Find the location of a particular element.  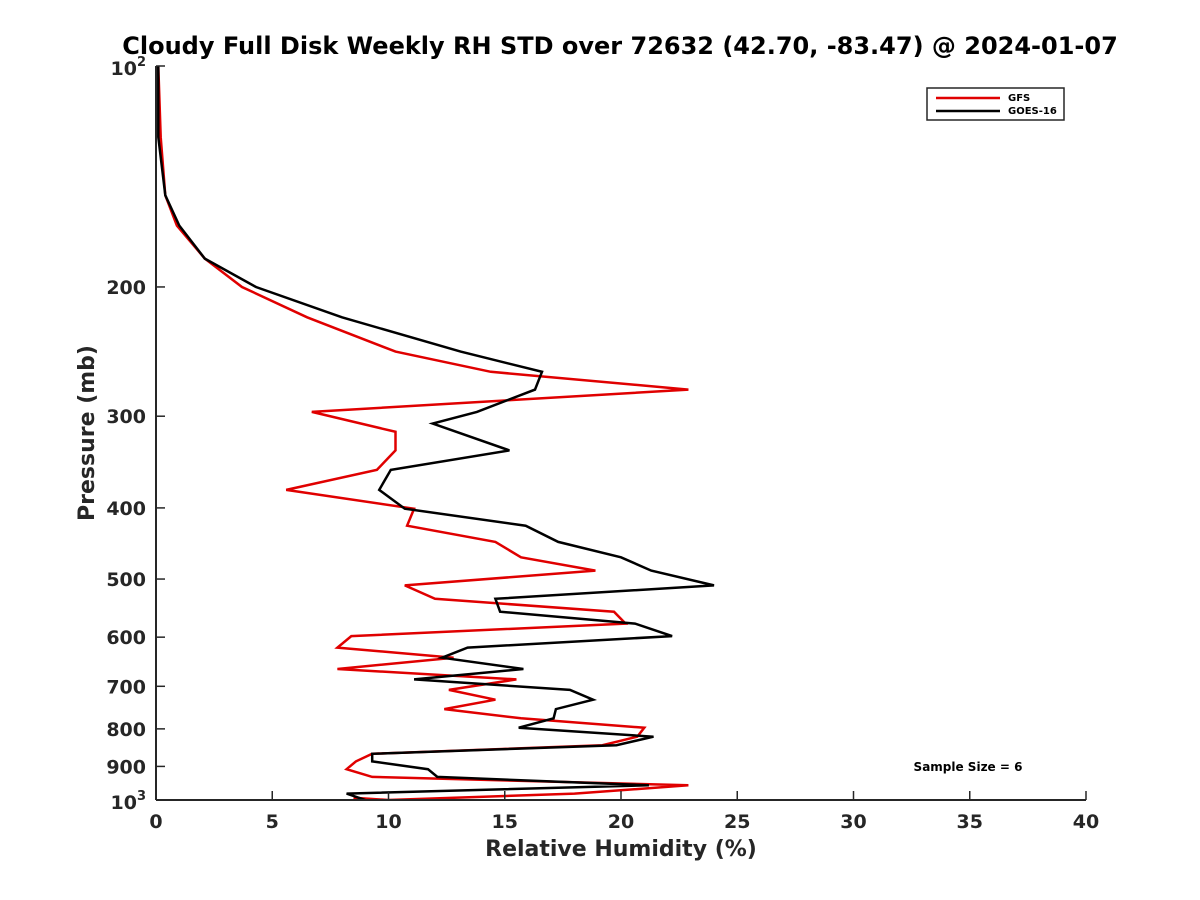

legend-box is located at coordinates (995, 104).